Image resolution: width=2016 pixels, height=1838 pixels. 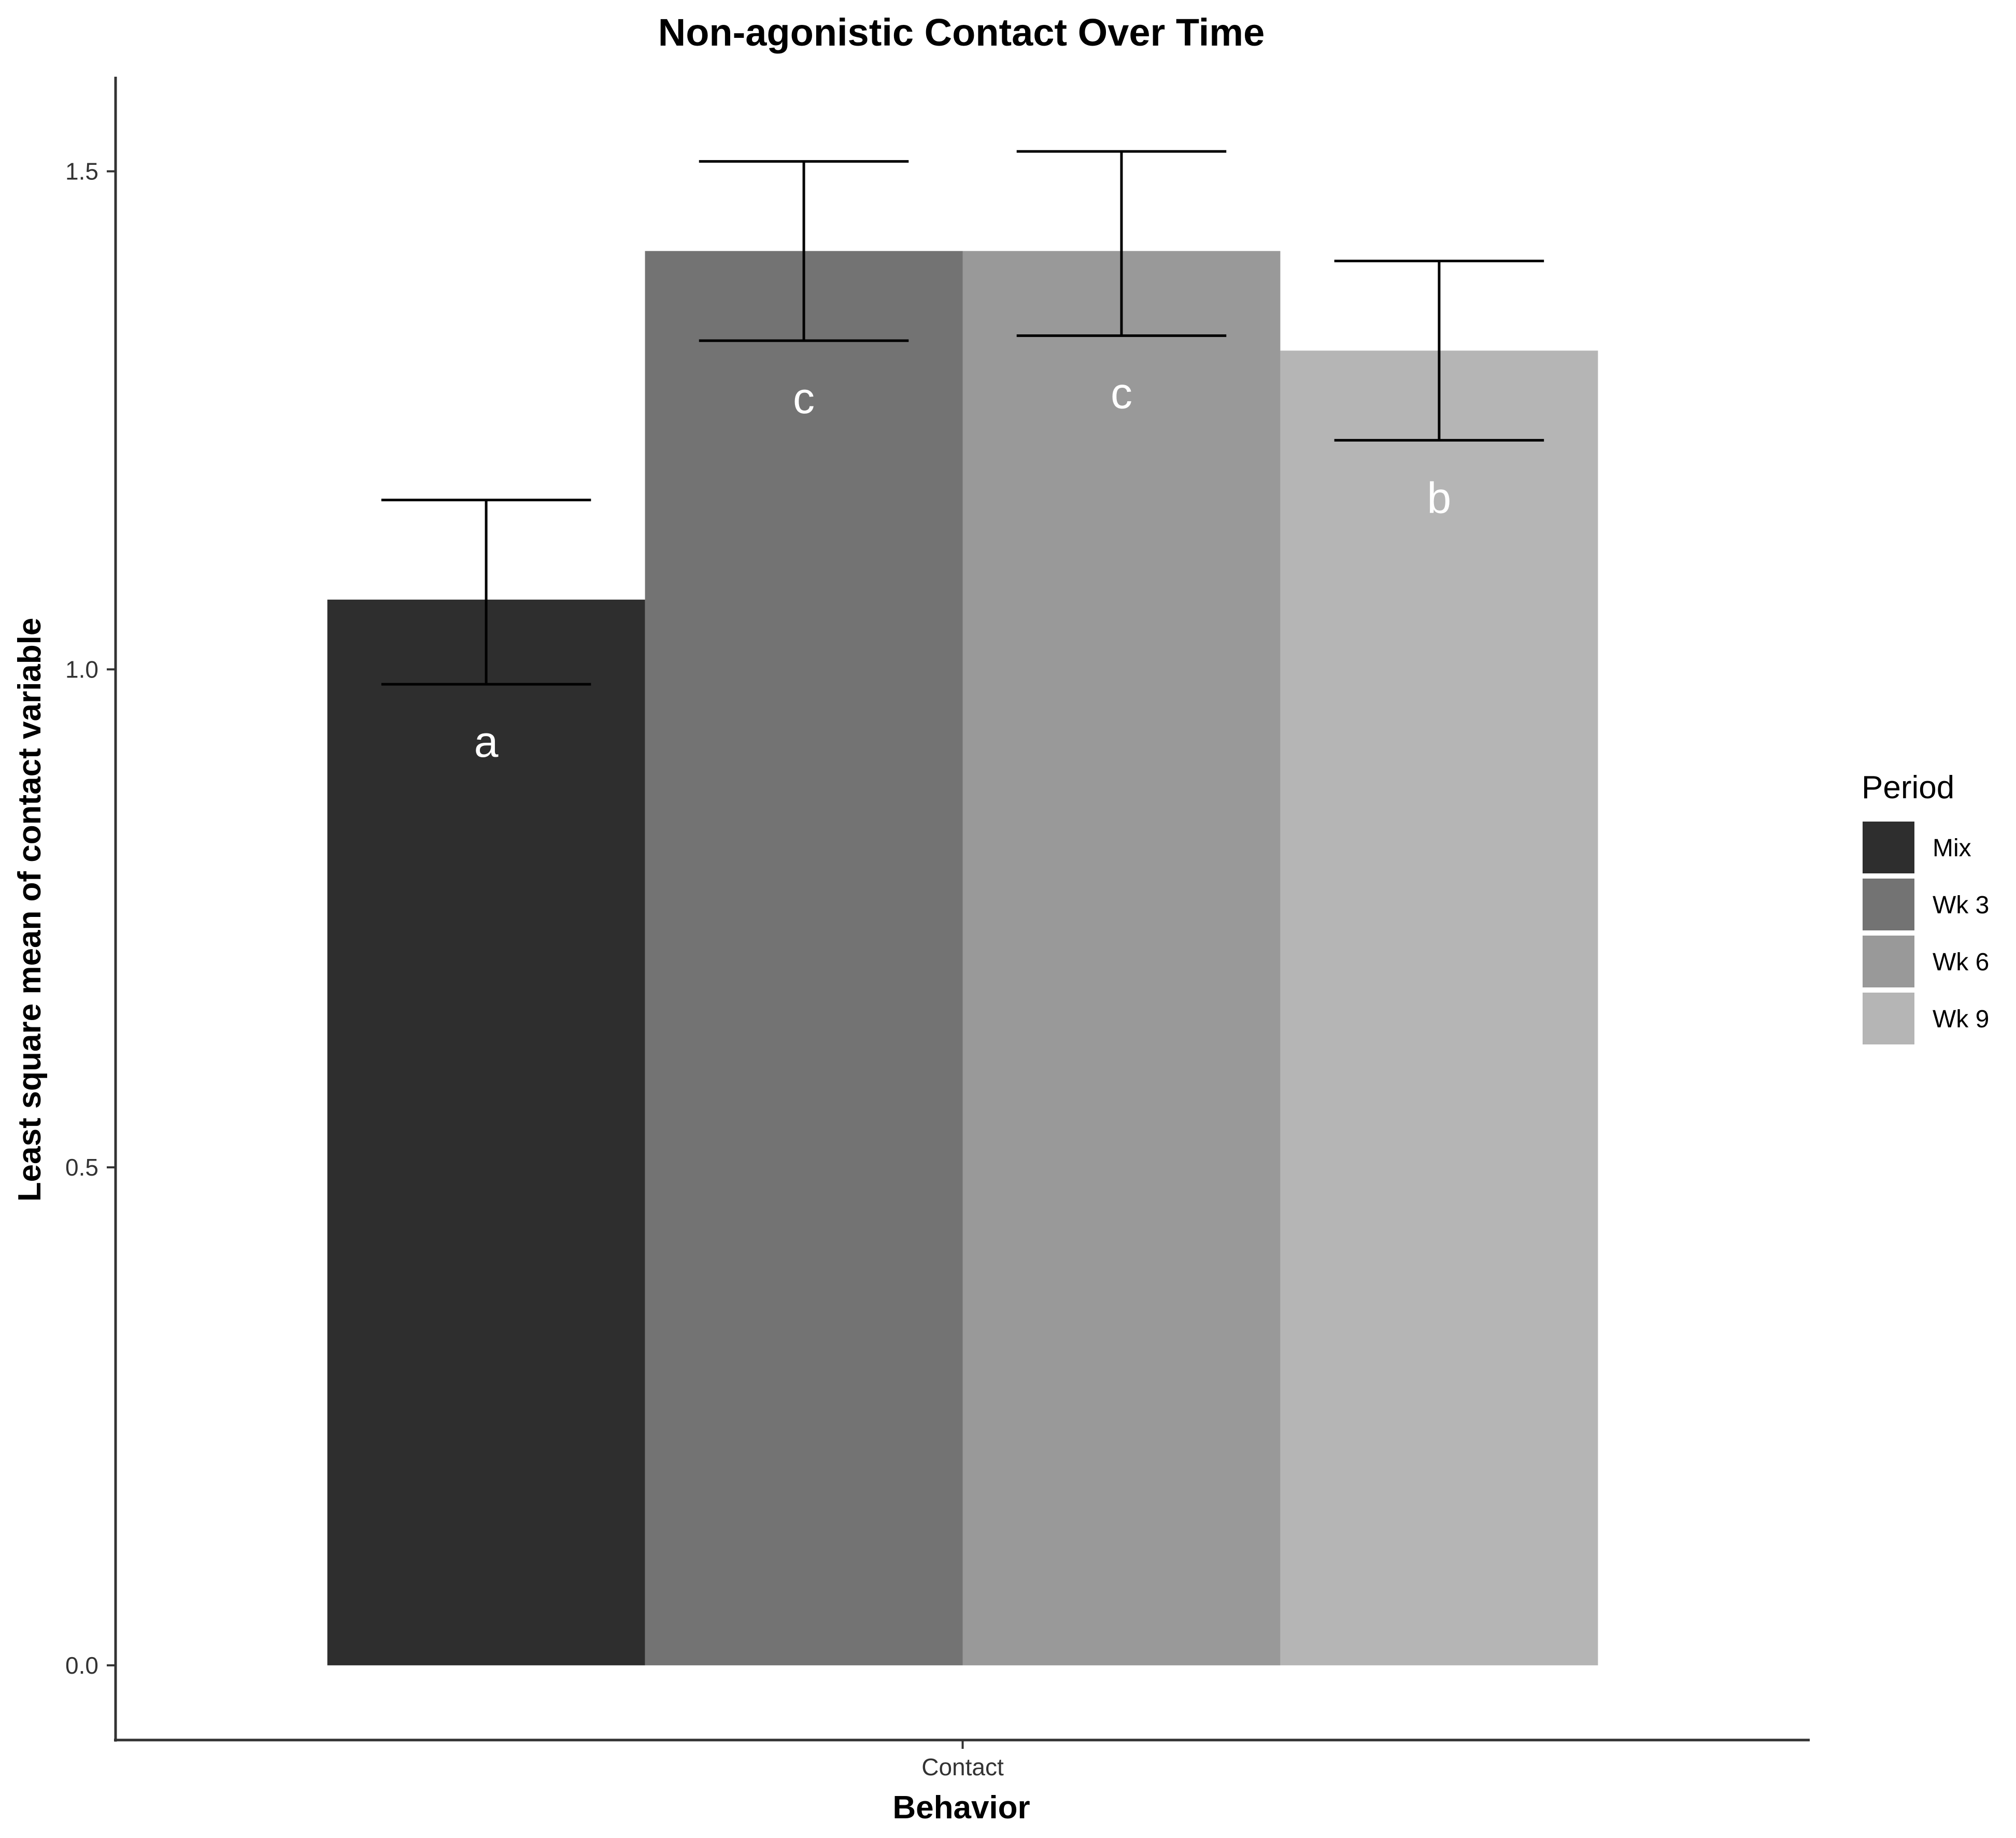 I want to click on legend-label: Wk 9, so click(x=1961, y=1019).